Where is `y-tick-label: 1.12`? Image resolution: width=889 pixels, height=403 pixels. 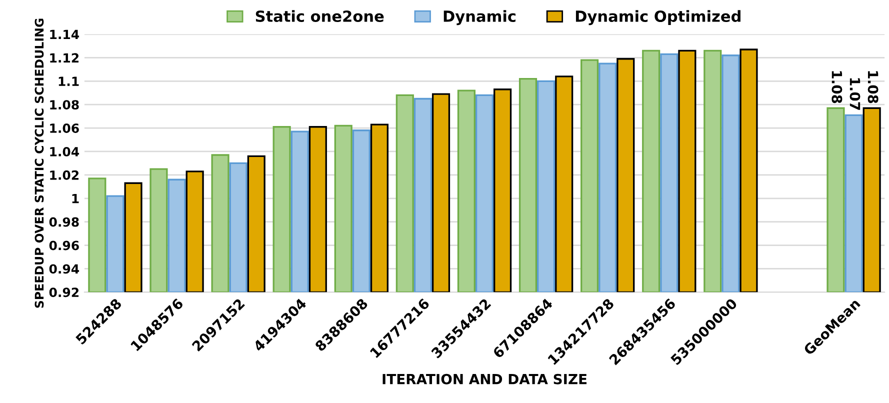
y-tick-label: 1.12 is located at coordinates (64, 57).